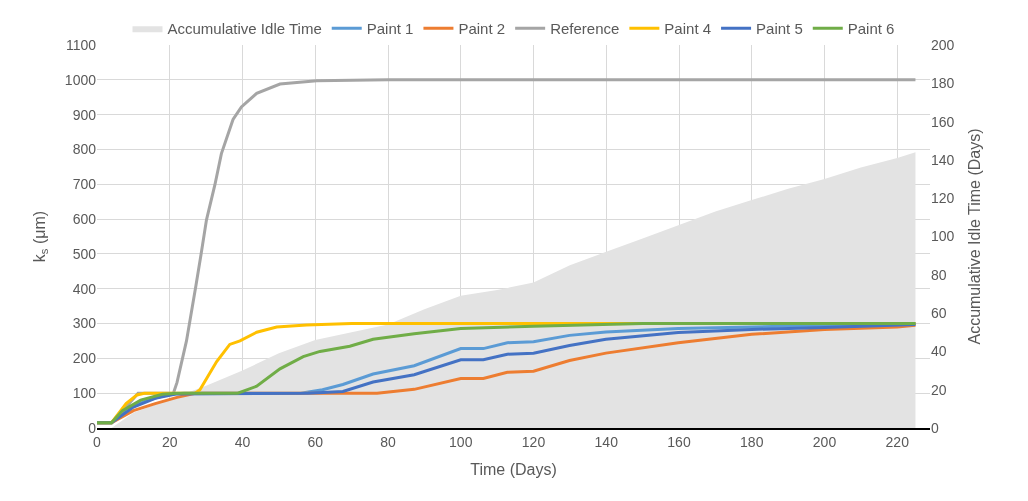 The image size is (1028, 501). Describe the element at coordinates (871, 29) in the screenshot. I see `legend-label: Paint 6` at that location.